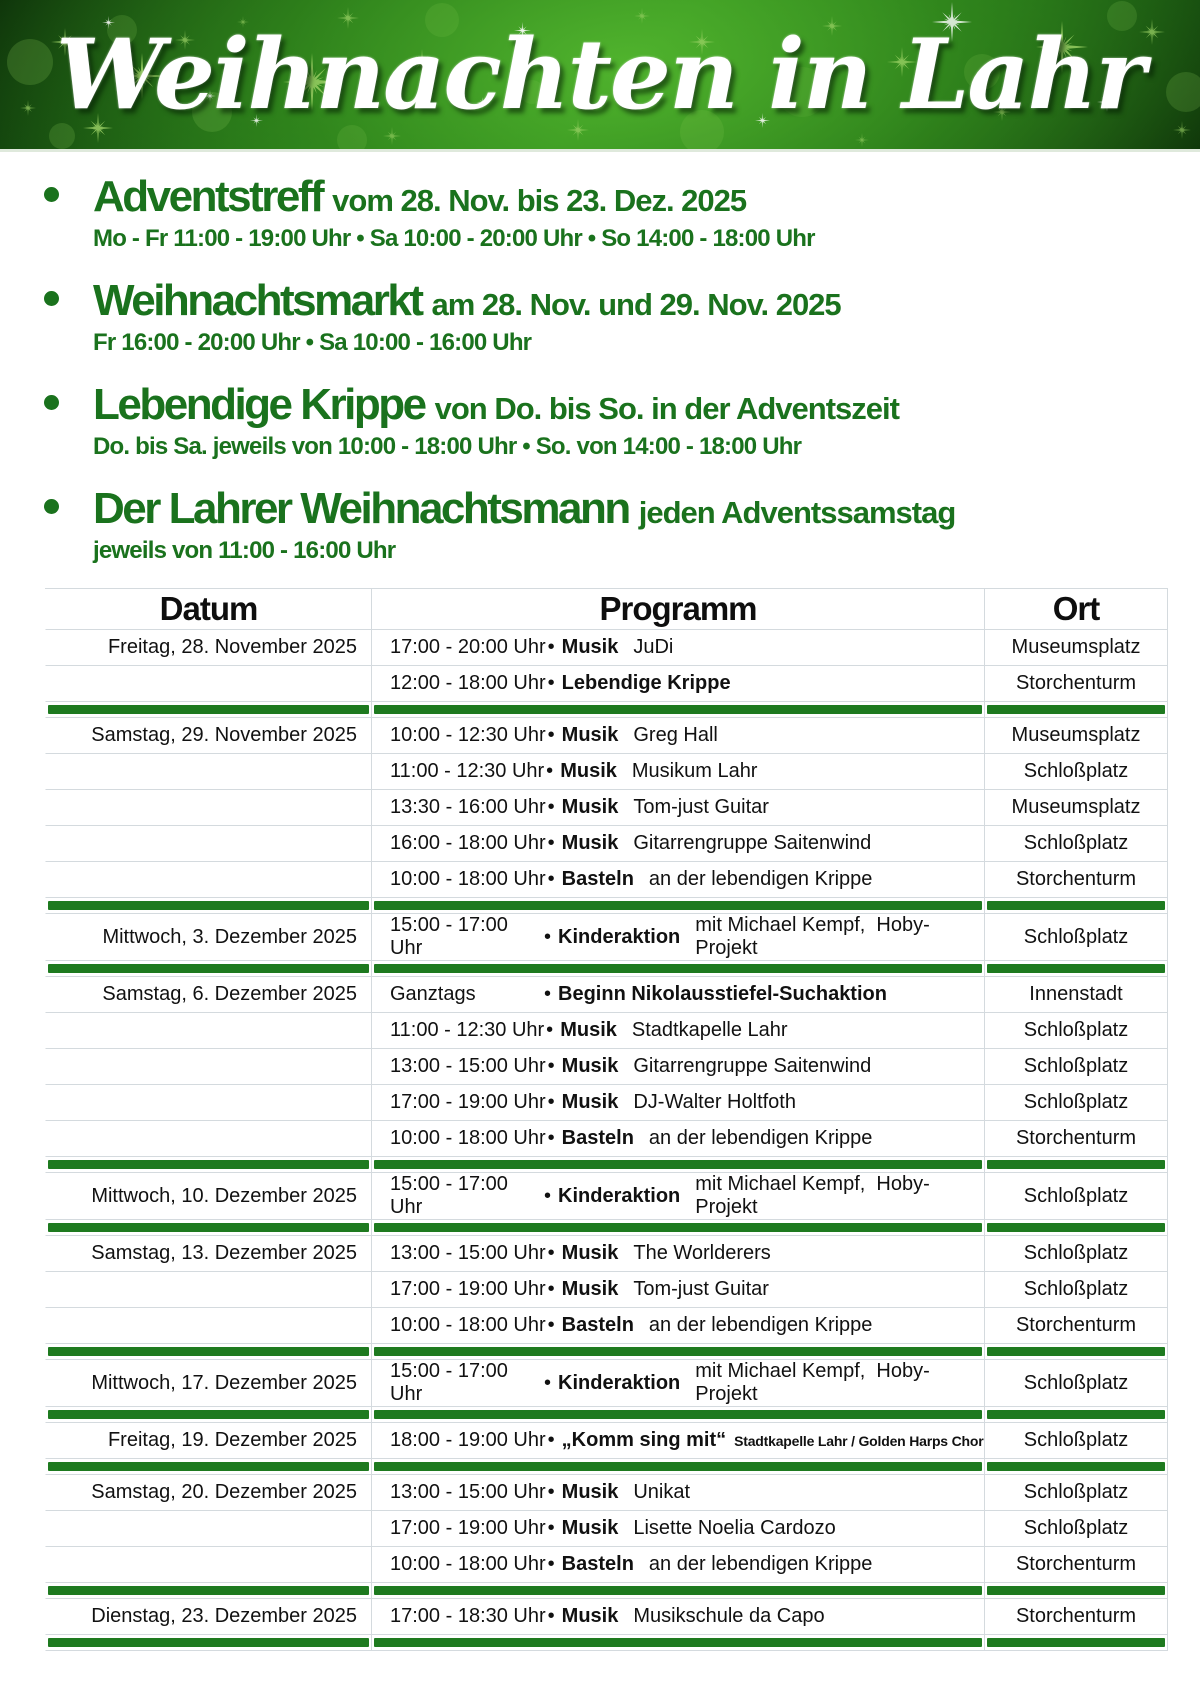 The height and width of the screenshot is (1694, 1200). What do you see at coordinates (702, 1253) in the screenshot?
I see `program-detail: The Worlderers` at bounding box center [702, 1253].